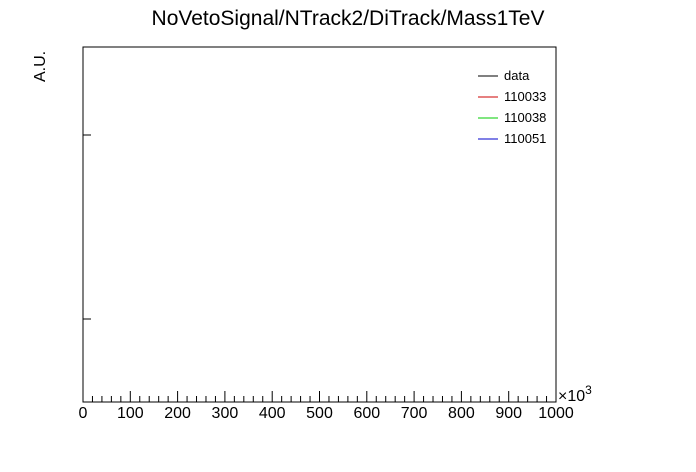  I want to click on x-tick-label: 500, so click(319, 413).